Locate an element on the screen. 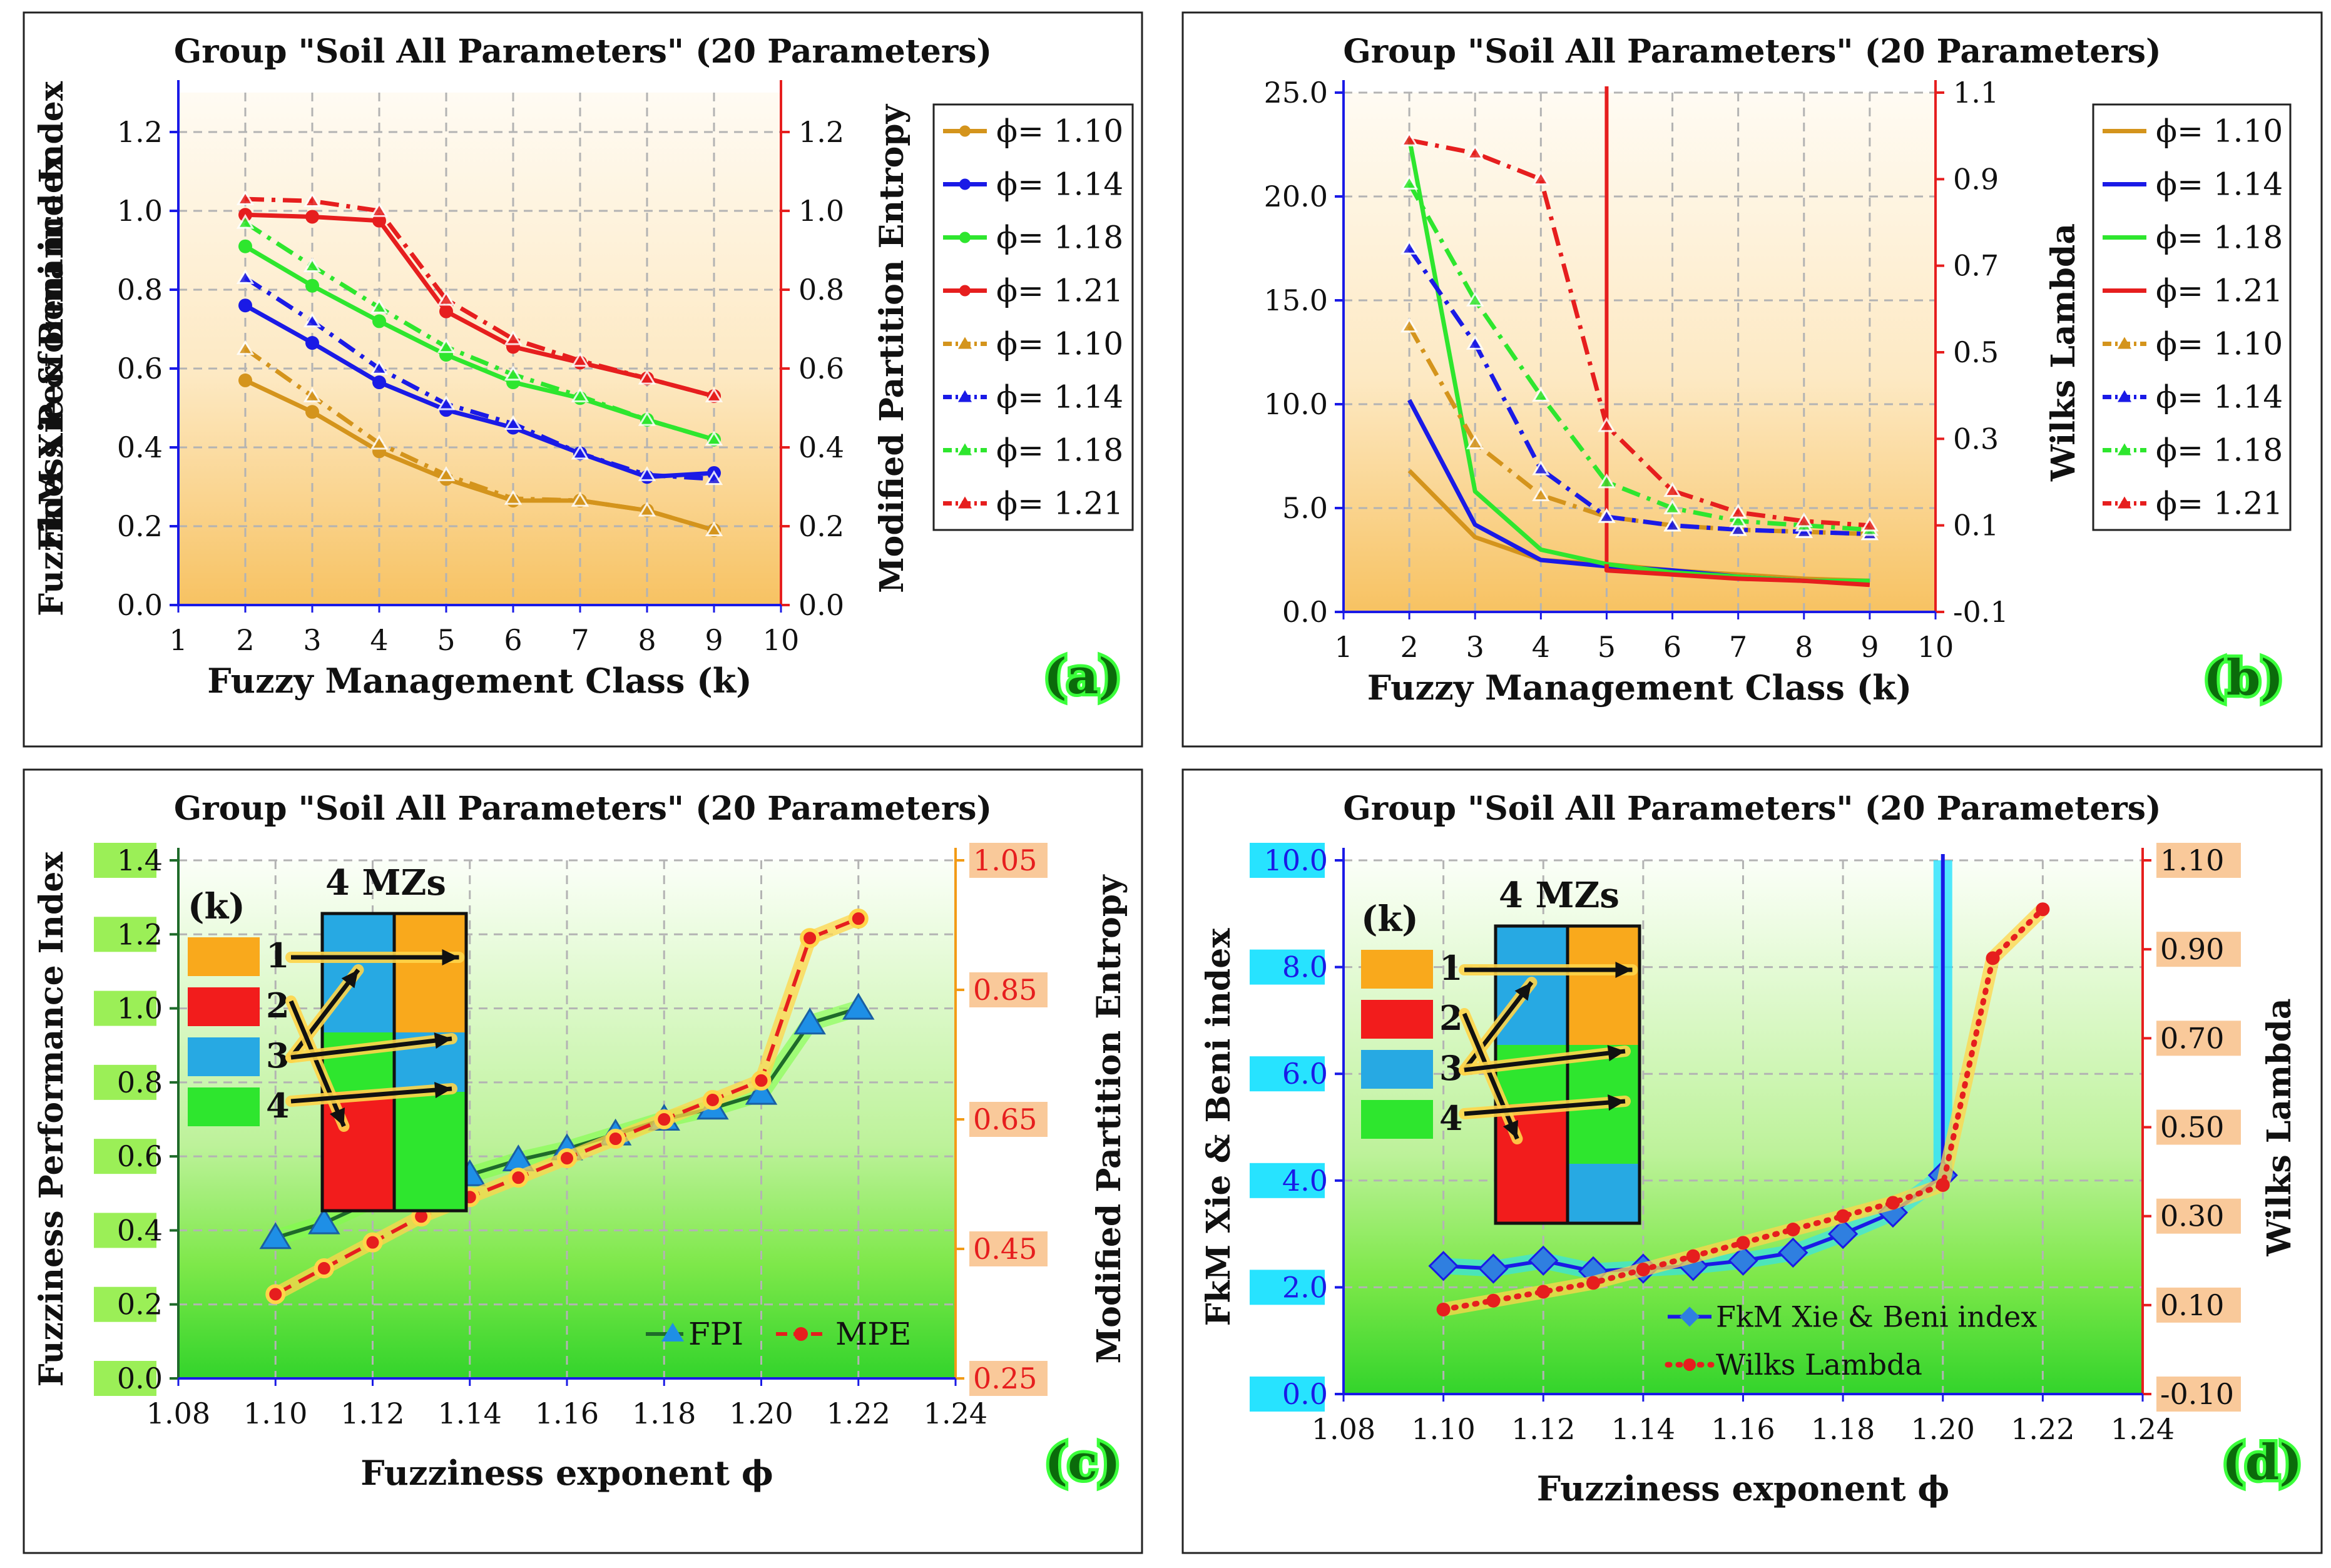 This screenshot has height=1568, width=2331. y-tick-label-right: 0.70 is located at coordinates (2192, 1038).